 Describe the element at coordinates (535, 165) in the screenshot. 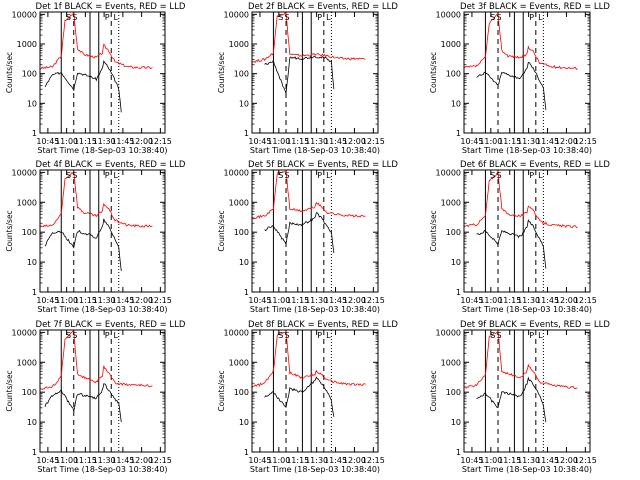

I see `panel-title: Det 6f BLACK = Events, RED = LLD` at that location.